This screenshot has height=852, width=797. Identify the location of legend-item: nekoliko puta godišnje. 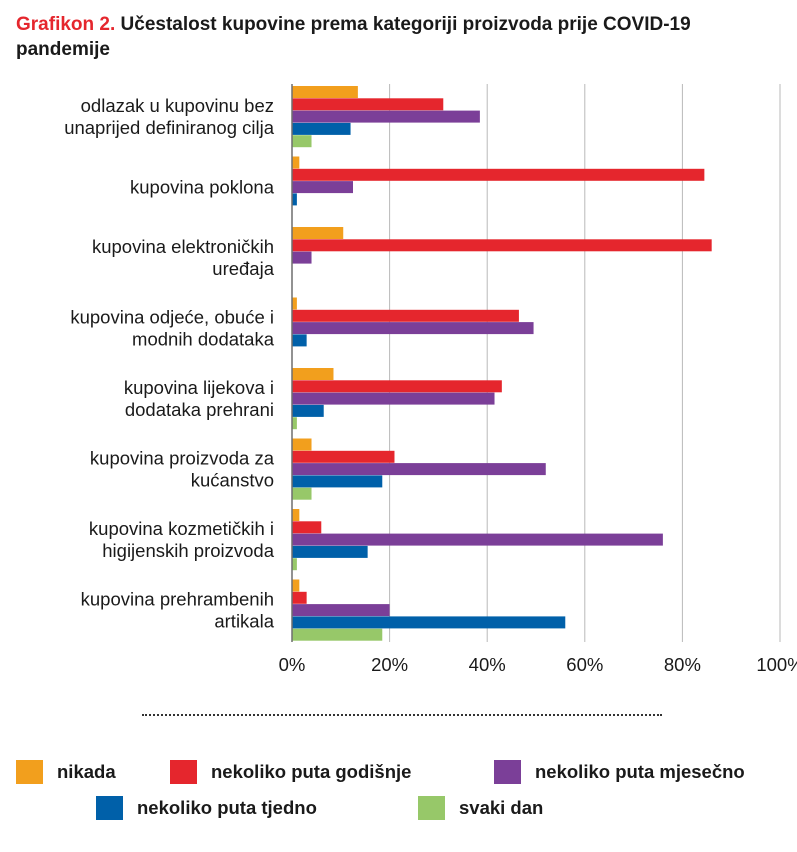
(290, 772).